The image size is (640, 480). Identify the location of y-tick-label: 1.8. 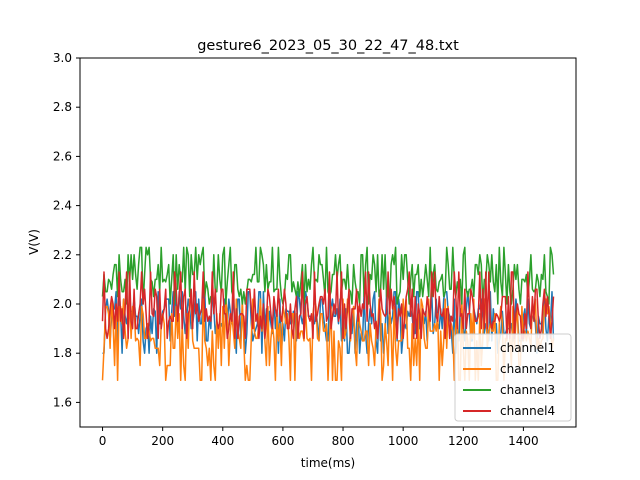
(62, 353).